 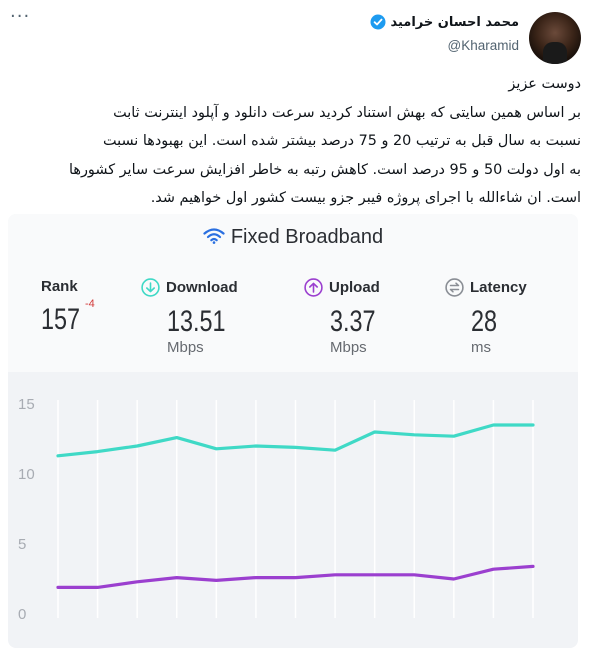 I want to click on metric-rank-label: Rank, so click(x=66, y=286).